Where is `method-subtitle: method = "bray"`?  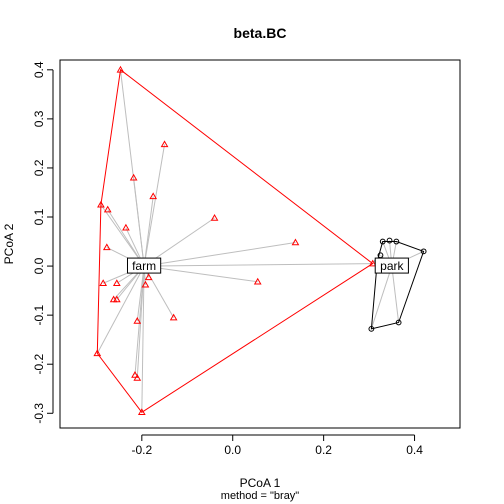
method-subtitle: method = "bray" is located at coordinates (260, 496).